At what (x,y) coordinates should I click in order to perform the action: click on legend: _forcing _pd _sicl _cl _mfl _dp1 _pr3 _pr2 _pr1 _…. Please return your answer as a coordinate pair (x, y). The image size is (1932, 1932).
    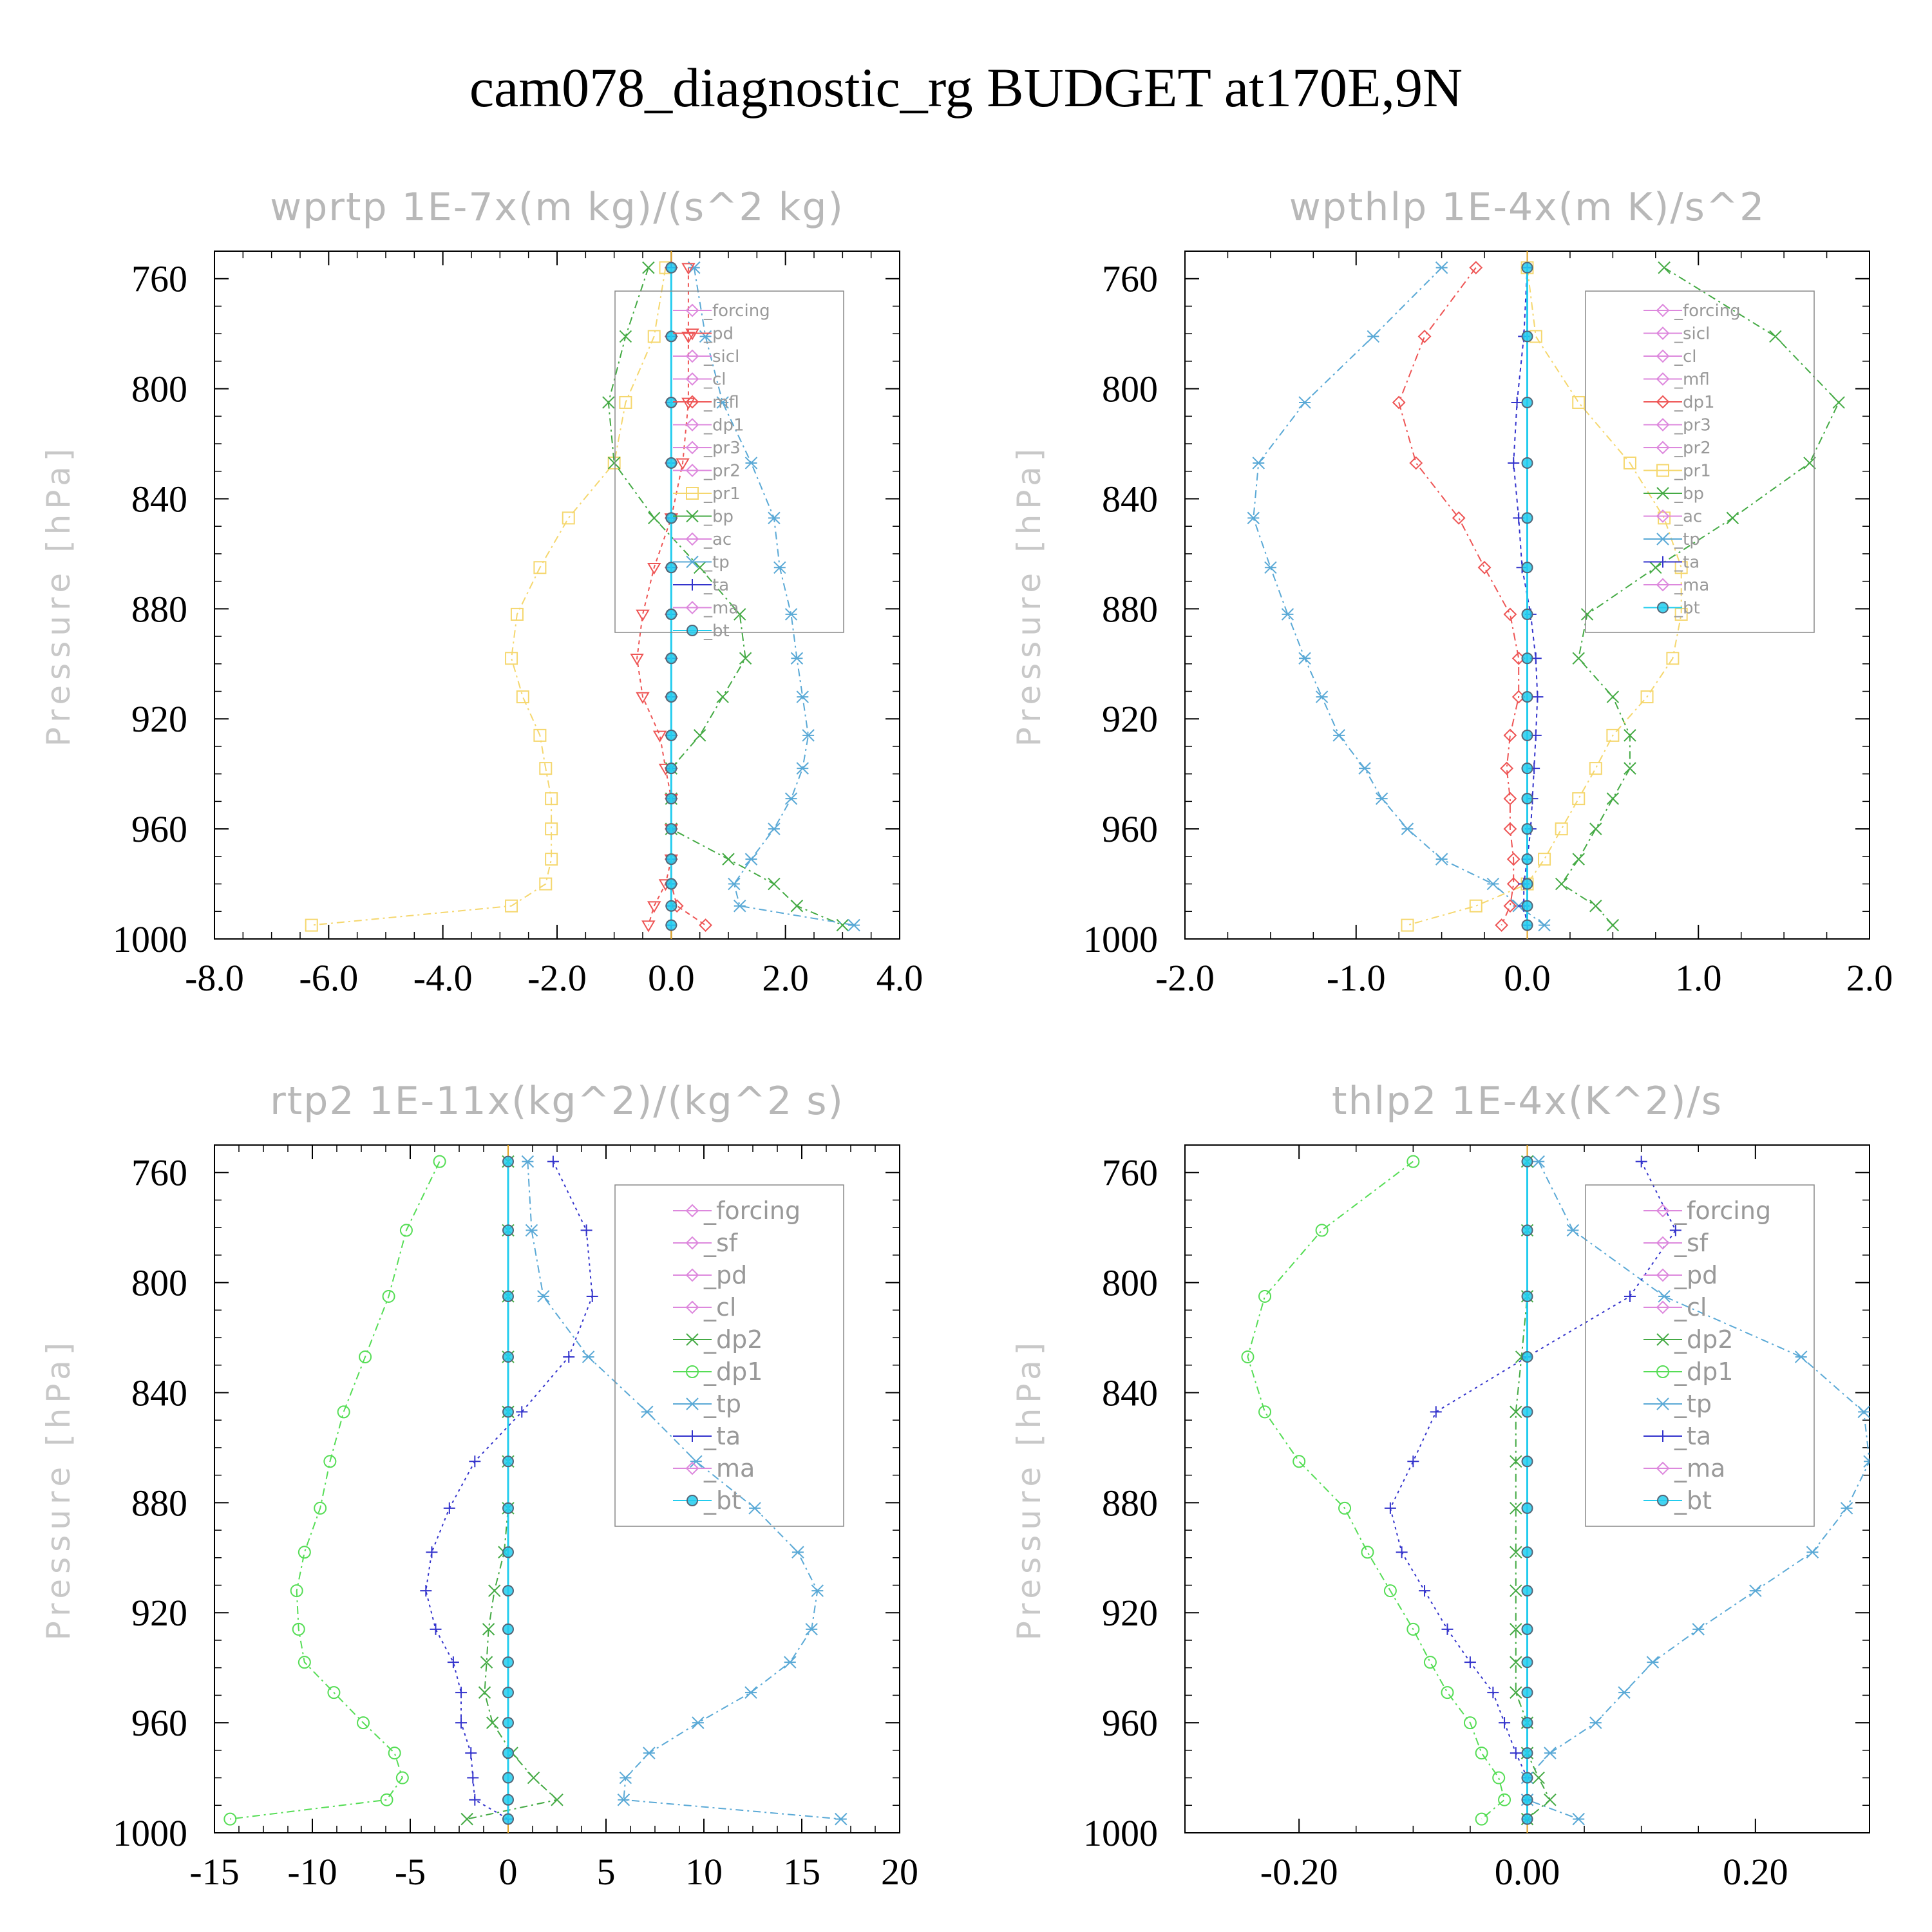
    Looking at the image, I should click on (729, 465).